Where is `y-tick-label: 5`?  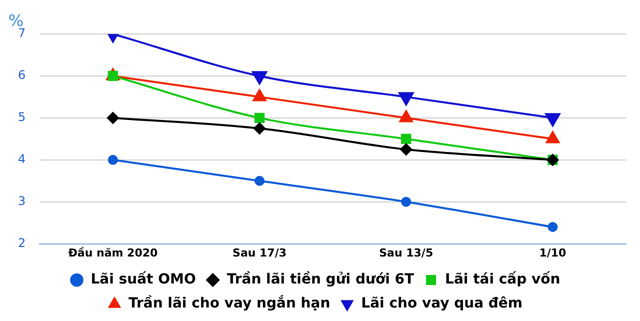
y-tick-label: 5 is located at coordinates (22, 117).